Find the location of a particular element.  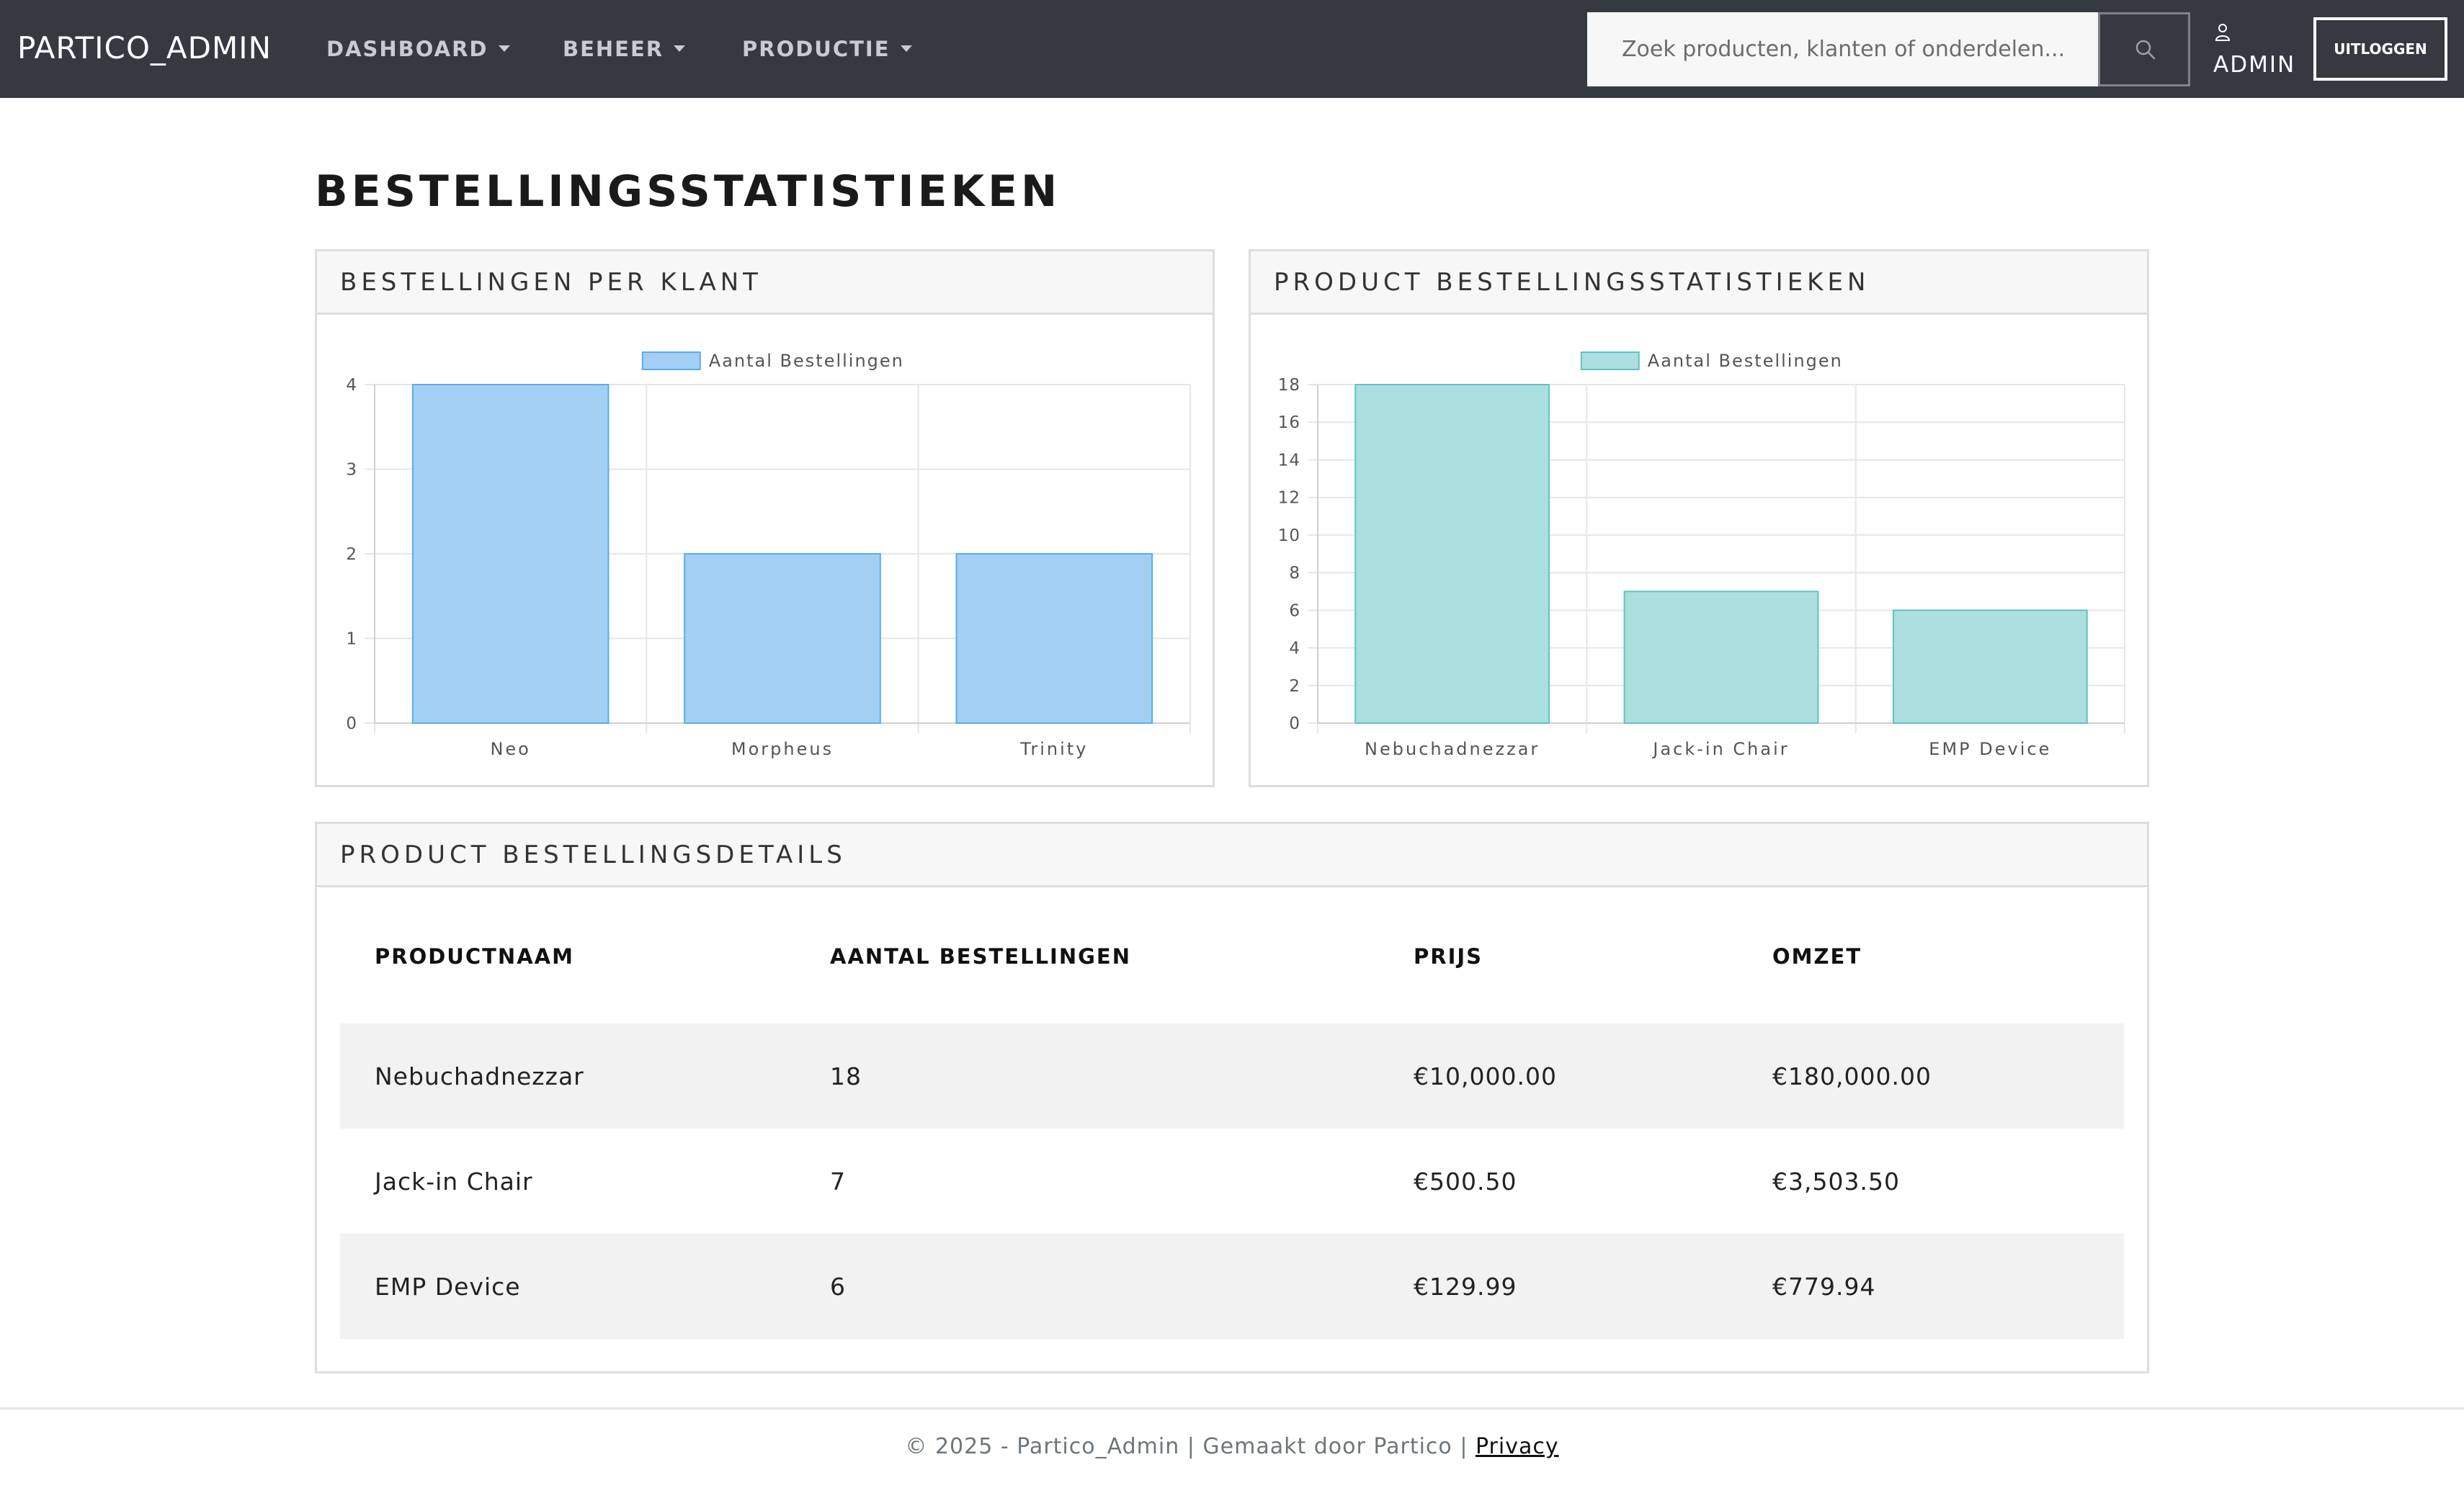

cell-revenue: €3,503.50 is located at coordinates (1836, 1181).